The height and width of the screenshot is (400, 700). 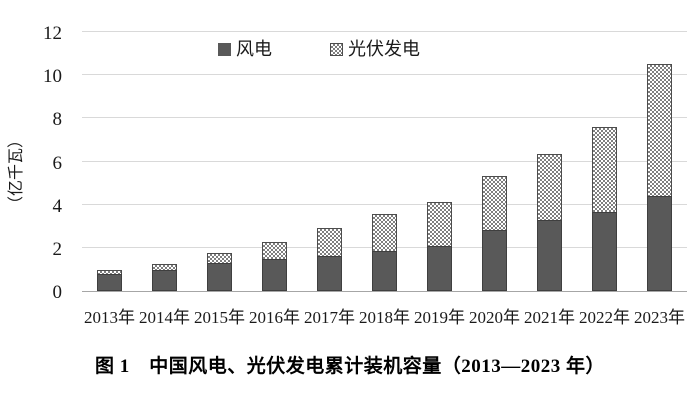 What do you see at coordinates (549, 187) in the screenshot?
I see `bar-segment-solar-2021年` at bounding box center [549, 187].